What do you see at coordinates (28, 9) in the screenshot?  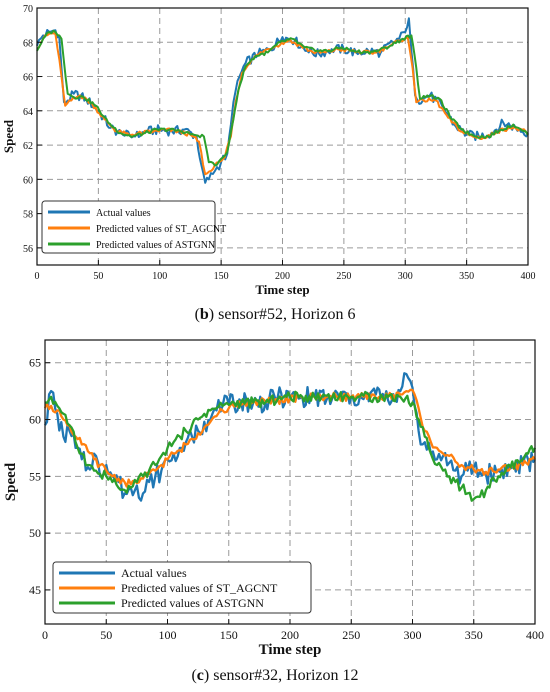 I see `y-tick-label: 70` at bounding box center [28, 9].